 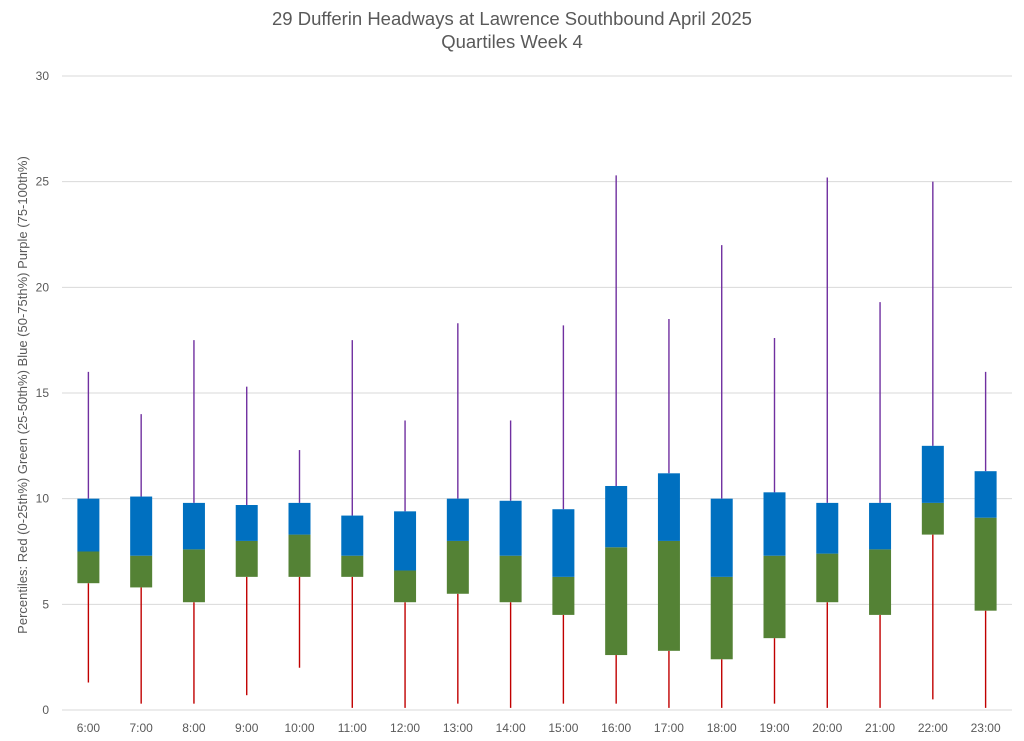 What do you see at coordinates (512, 41) in the screenshot?
I see `chart-subtitle: Quartiles Week 4` at bounding box center [512, 41].